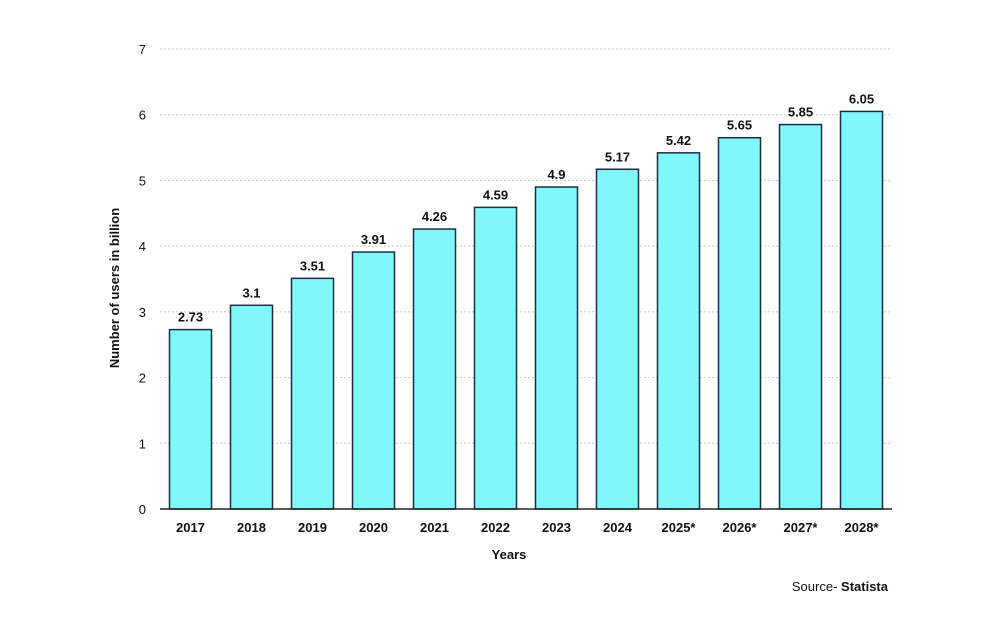  Describe the element at coordinates (862, 527) in the screenshot. I see `x-tick-label: 2028*` at that location.